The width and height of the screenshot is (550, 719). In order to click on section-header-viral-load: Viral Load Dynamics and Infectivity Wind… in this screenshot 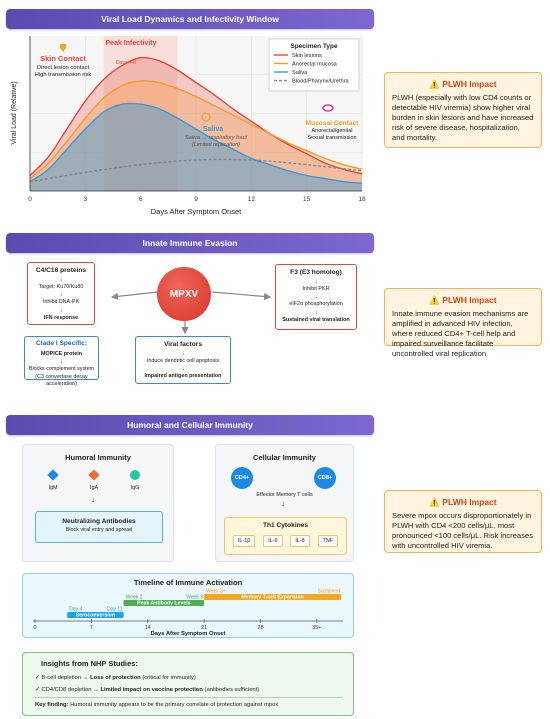, I will do `click(190, 19)`.